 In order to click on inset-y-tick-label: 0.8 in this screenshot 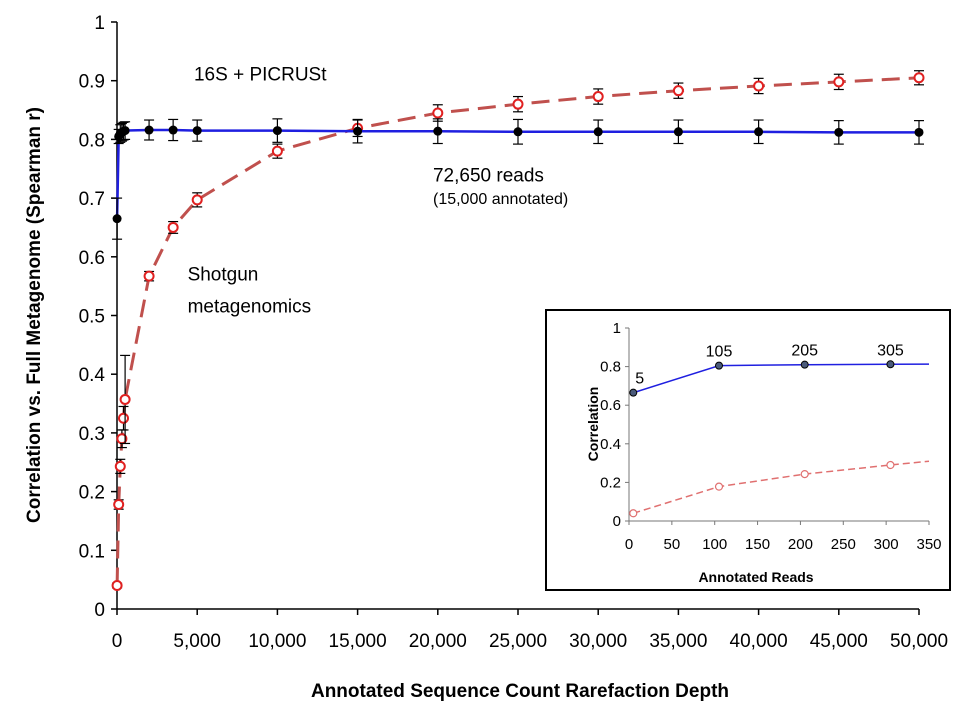, I will do `click(610, 367)`.